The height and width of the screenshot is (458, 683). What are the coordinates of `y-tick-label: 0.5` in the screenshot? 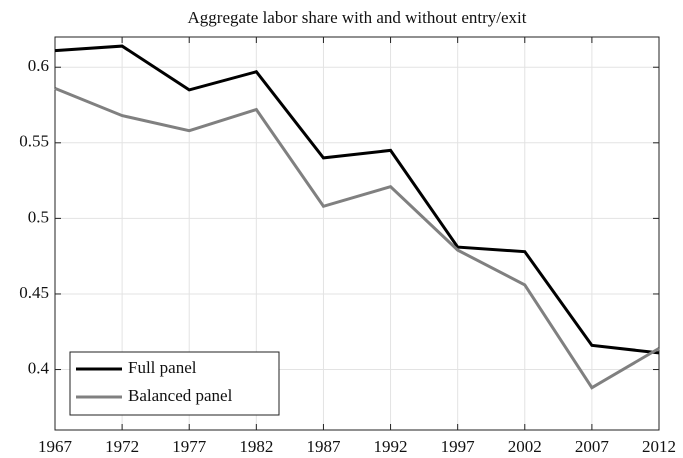 It's located at (38, 216).